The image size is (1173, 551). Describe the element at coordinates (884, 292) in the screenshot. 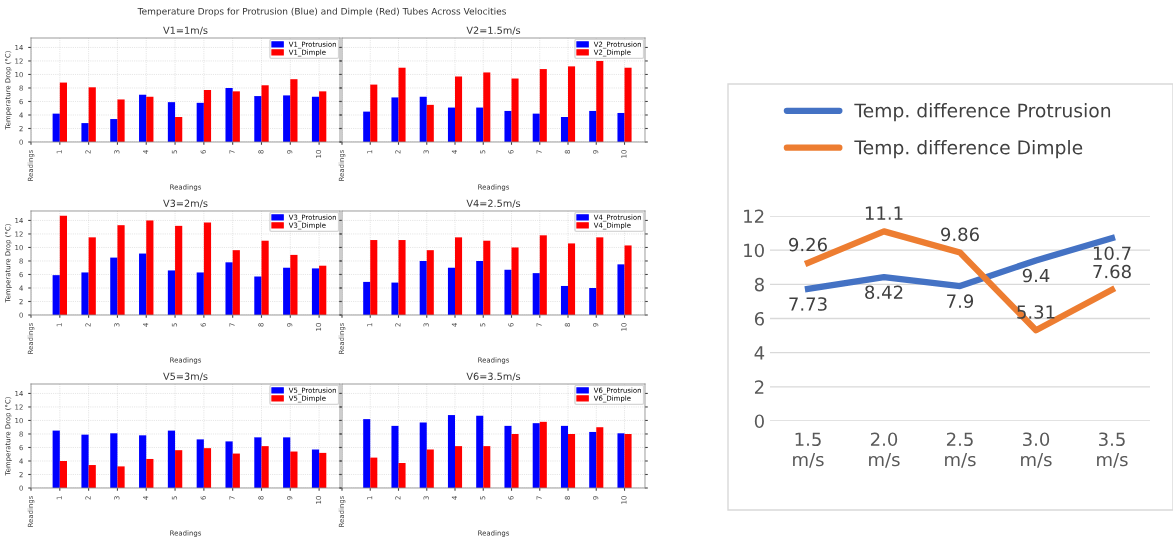

I see `data-label: 8.42` at that location.